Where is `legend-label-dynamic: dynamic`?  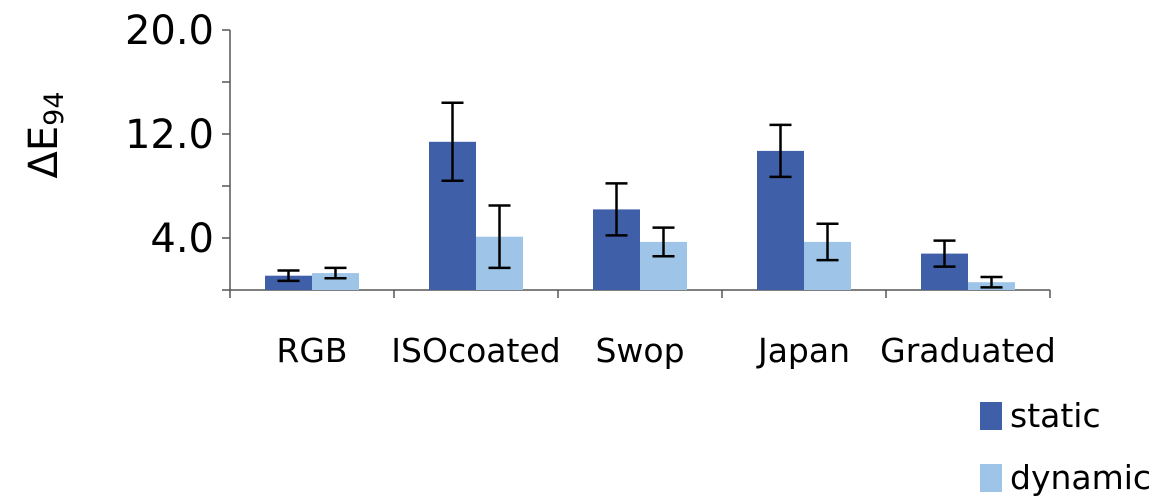 legend-label-dynamic: dynamic is located at coordinates (1079, 477).